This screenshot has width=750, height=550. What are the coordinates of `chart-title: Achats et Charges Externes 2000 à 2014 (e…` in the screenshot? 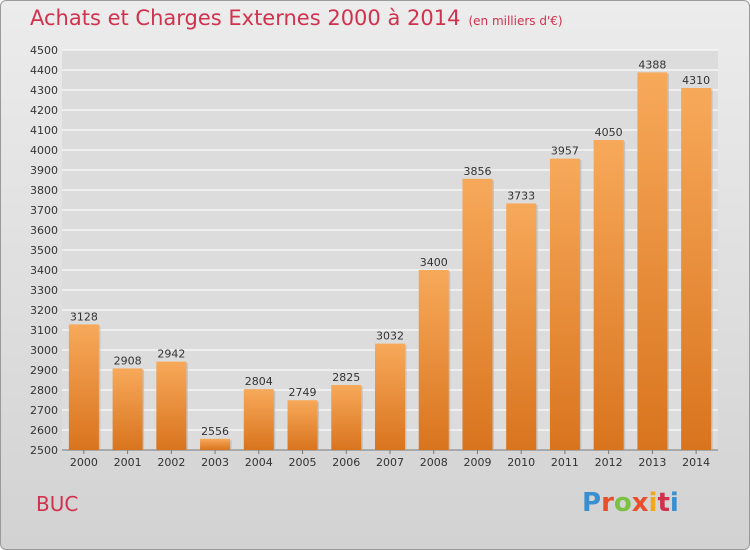 It's located at (296, 18).